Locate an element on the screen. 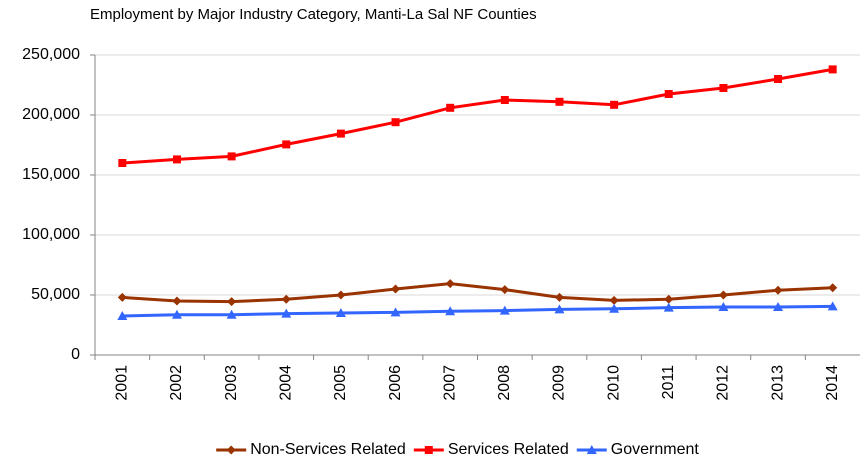 The width and height of the screenshot is (865, 465). x-tick-label: 2009 is located at coordinates (559, 383).